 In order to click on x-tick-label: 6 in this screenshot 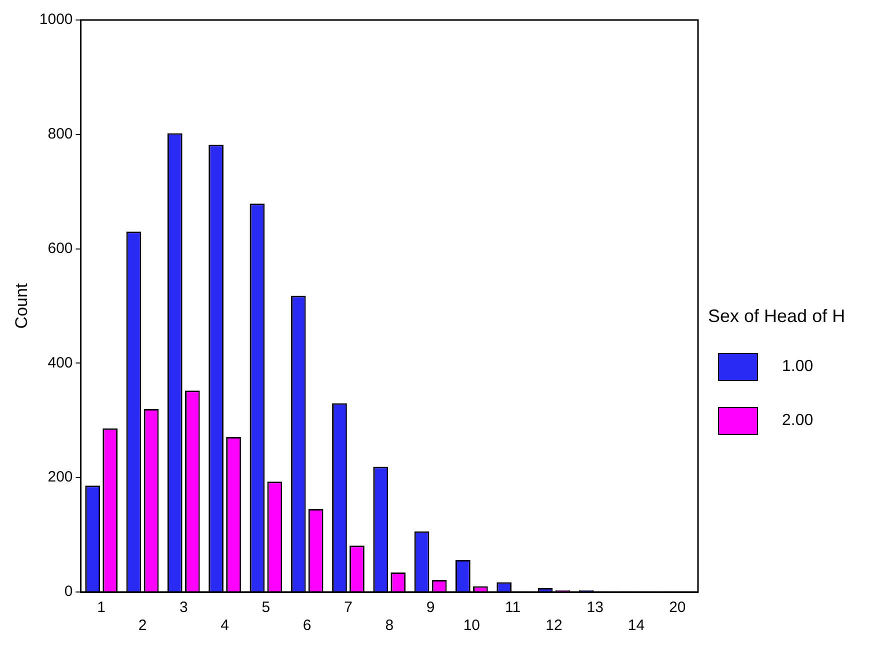, I will do `click(307, 625)`.